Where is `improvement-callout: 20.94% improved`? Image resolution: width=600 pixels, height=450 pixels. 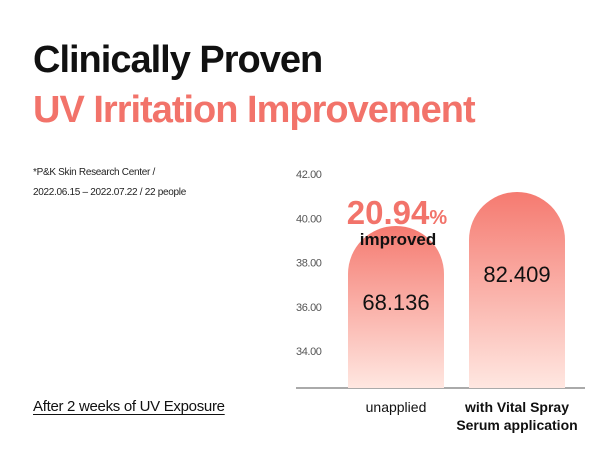 improvement-callout: 20.94% improved is located at coordinates (397, 221).